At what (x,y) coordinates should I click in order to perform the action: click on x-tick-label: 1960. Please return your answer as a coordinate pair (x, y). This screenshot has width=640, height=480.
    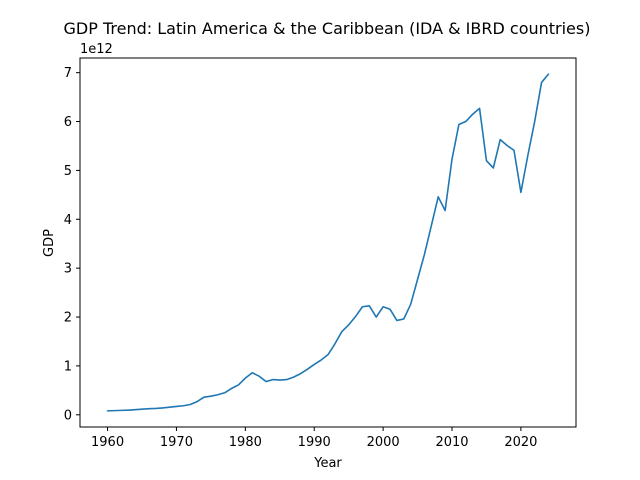
    Looking at the image, I should click on (107, 442).